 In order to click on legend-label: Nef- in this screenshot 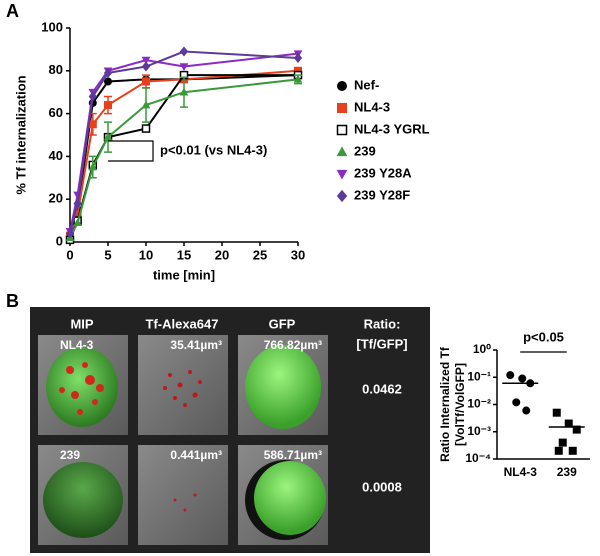, I will do `click(366, 84)`.